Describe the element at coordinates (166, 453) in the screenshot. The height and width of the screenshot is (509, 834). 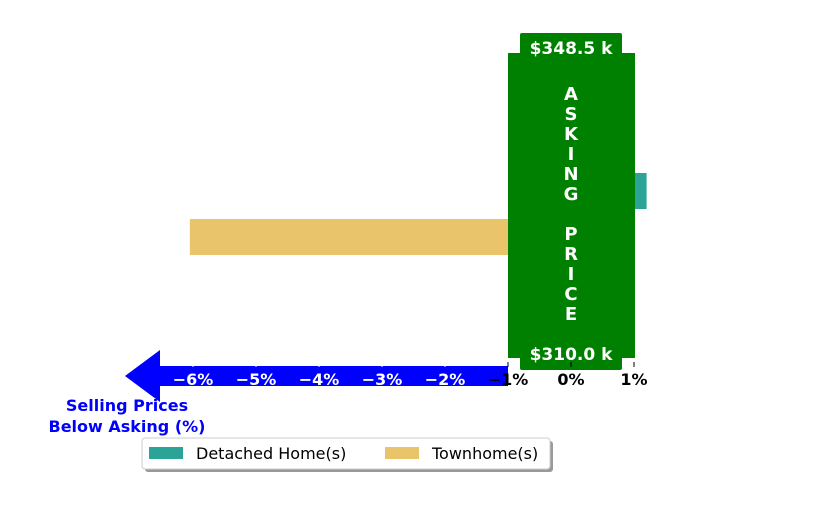
I see `legend-swatch-detached` at that location.